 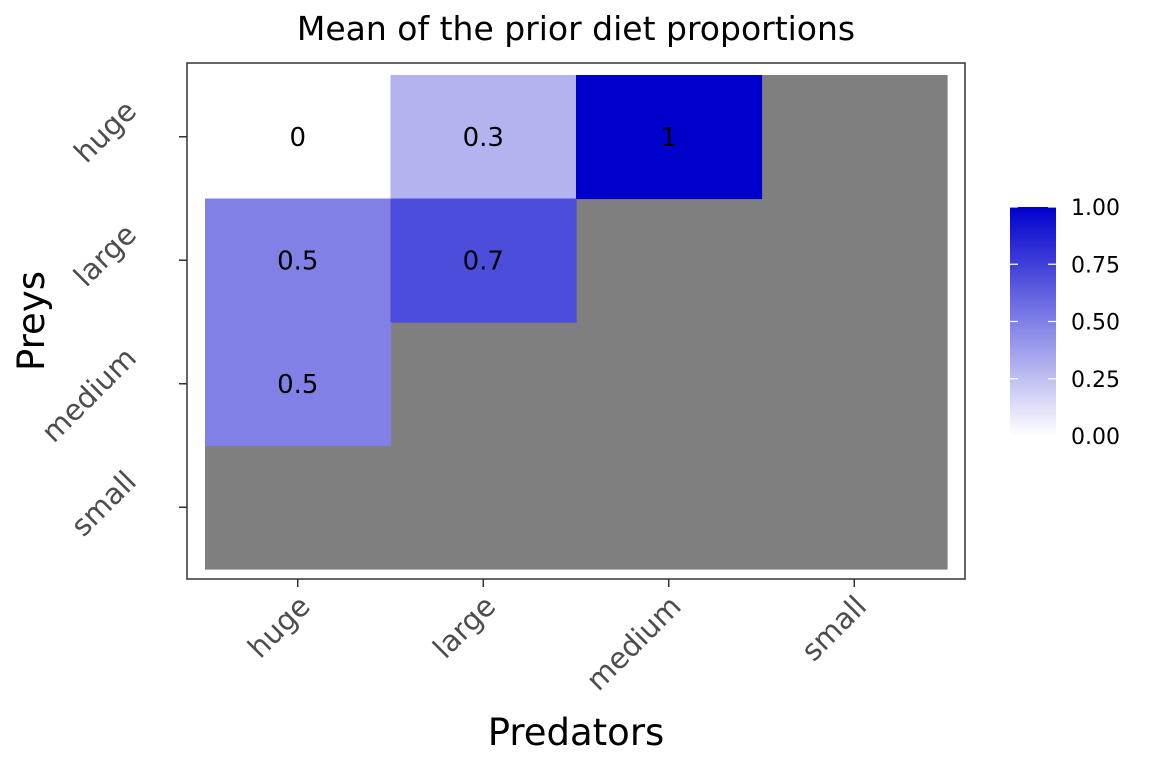 I want to click on x-tick-label: medium, so click(x=633, y=643).